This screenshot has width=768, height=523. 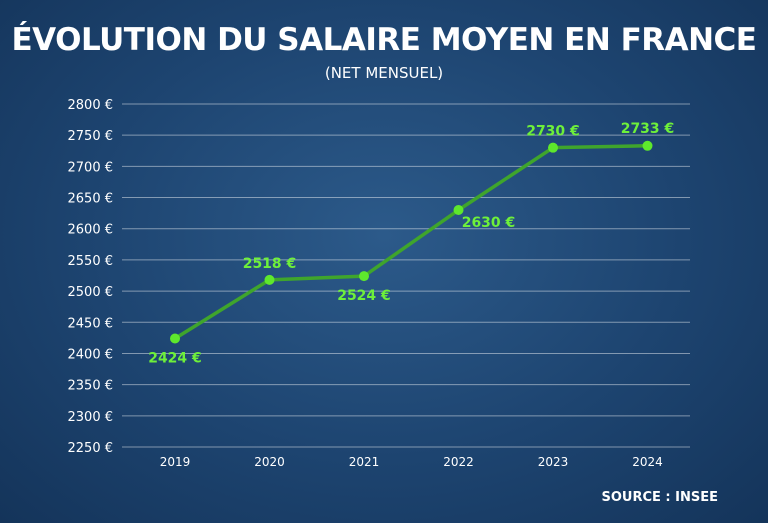 What do you see at coordinates (660, 497) in the screenshot?
I see `source-note: SOURCE : INSEE` at bounding box center [660, 497].